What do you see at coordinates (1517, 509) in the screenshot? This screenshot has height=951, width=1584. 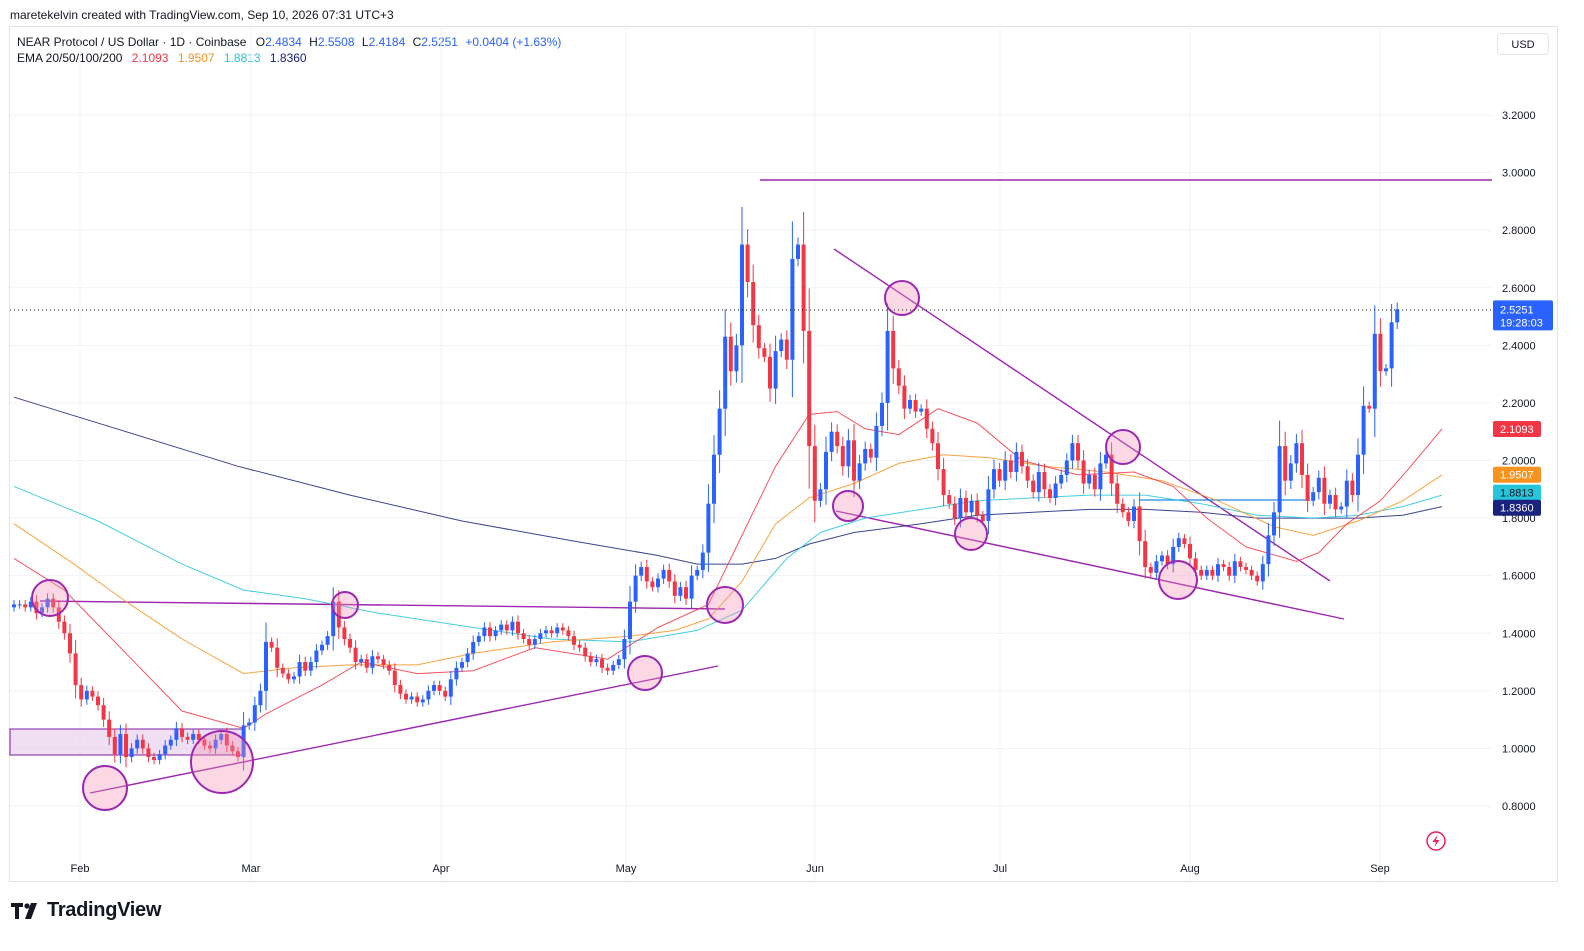 I see `ema-badge-value: 1.8360` at bounding box center [1517, 509].